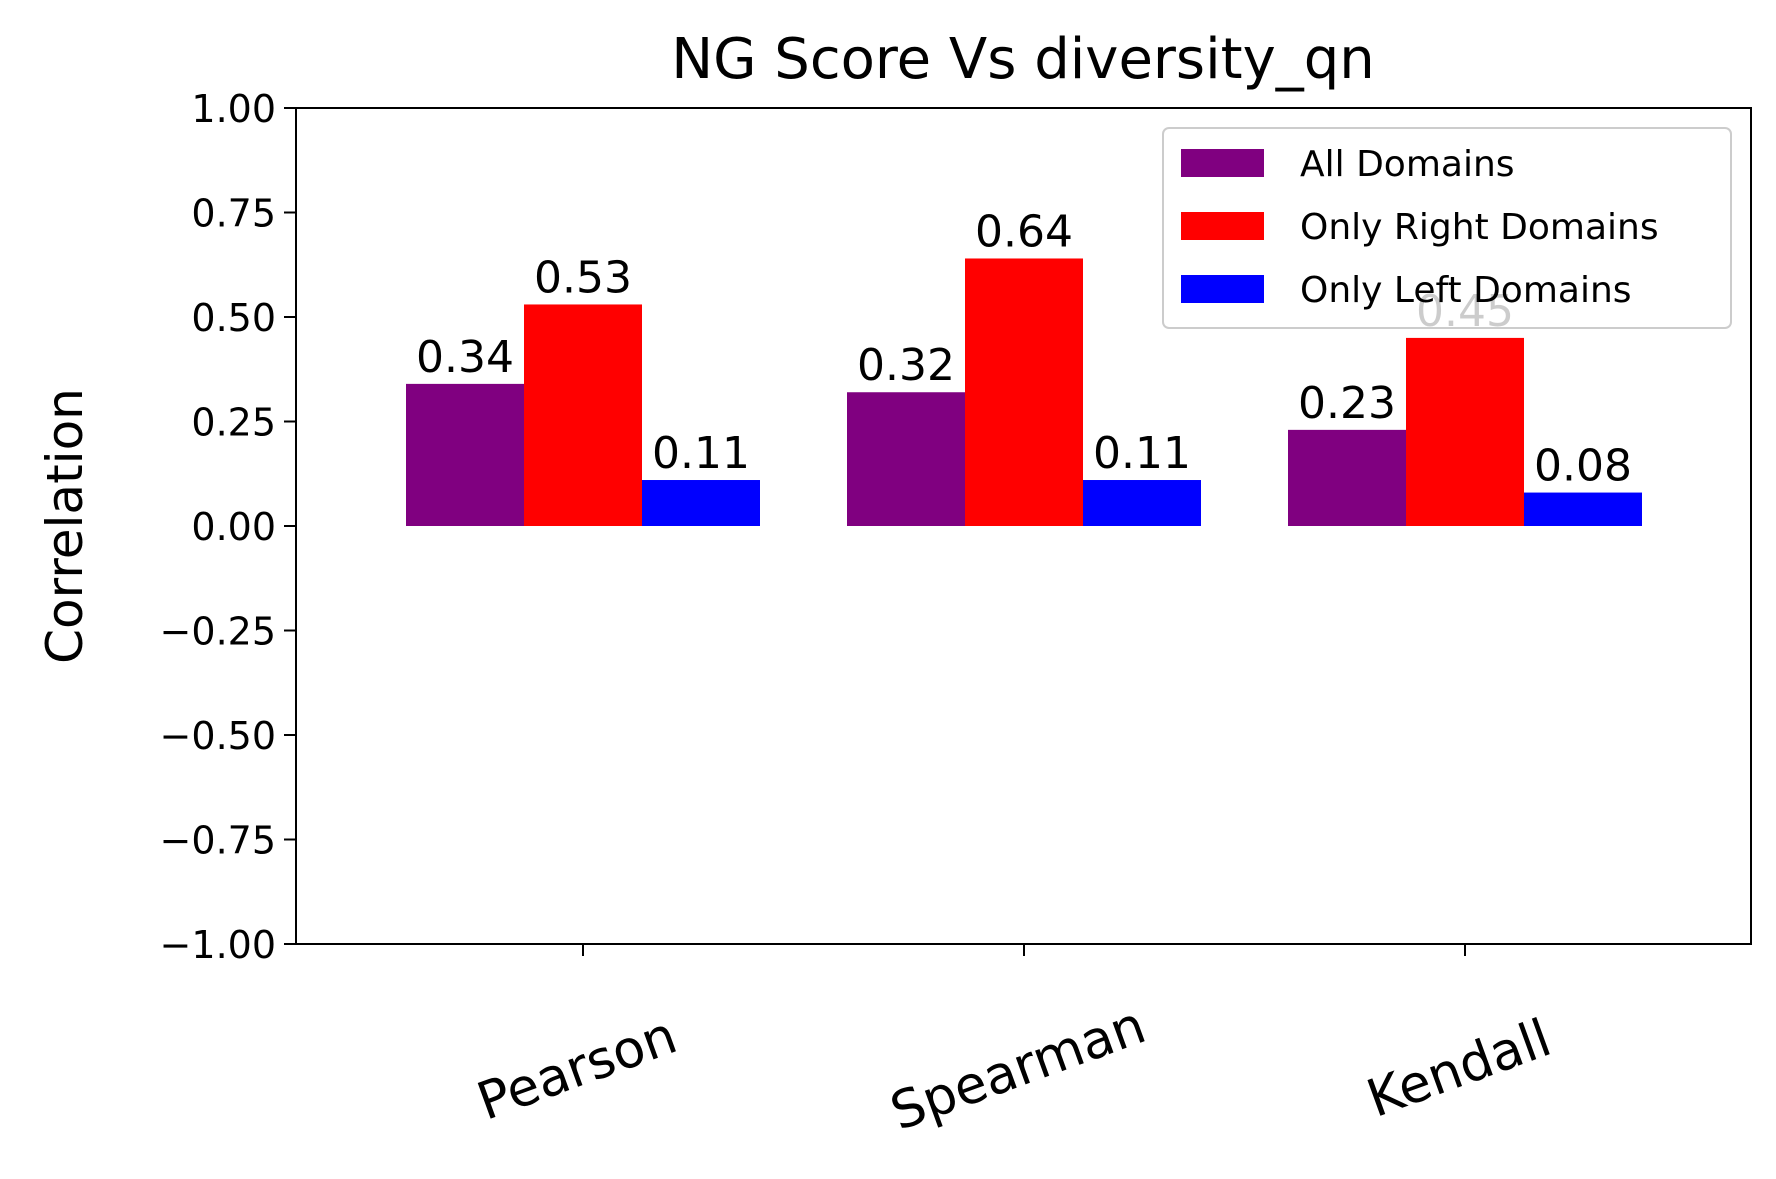 Image resolution: width=1776 pixels, height=1179 pixels. Describe the element at coordinates (218, 945) in the screenshot. I see `y-tick-label: −1.00` at that location.